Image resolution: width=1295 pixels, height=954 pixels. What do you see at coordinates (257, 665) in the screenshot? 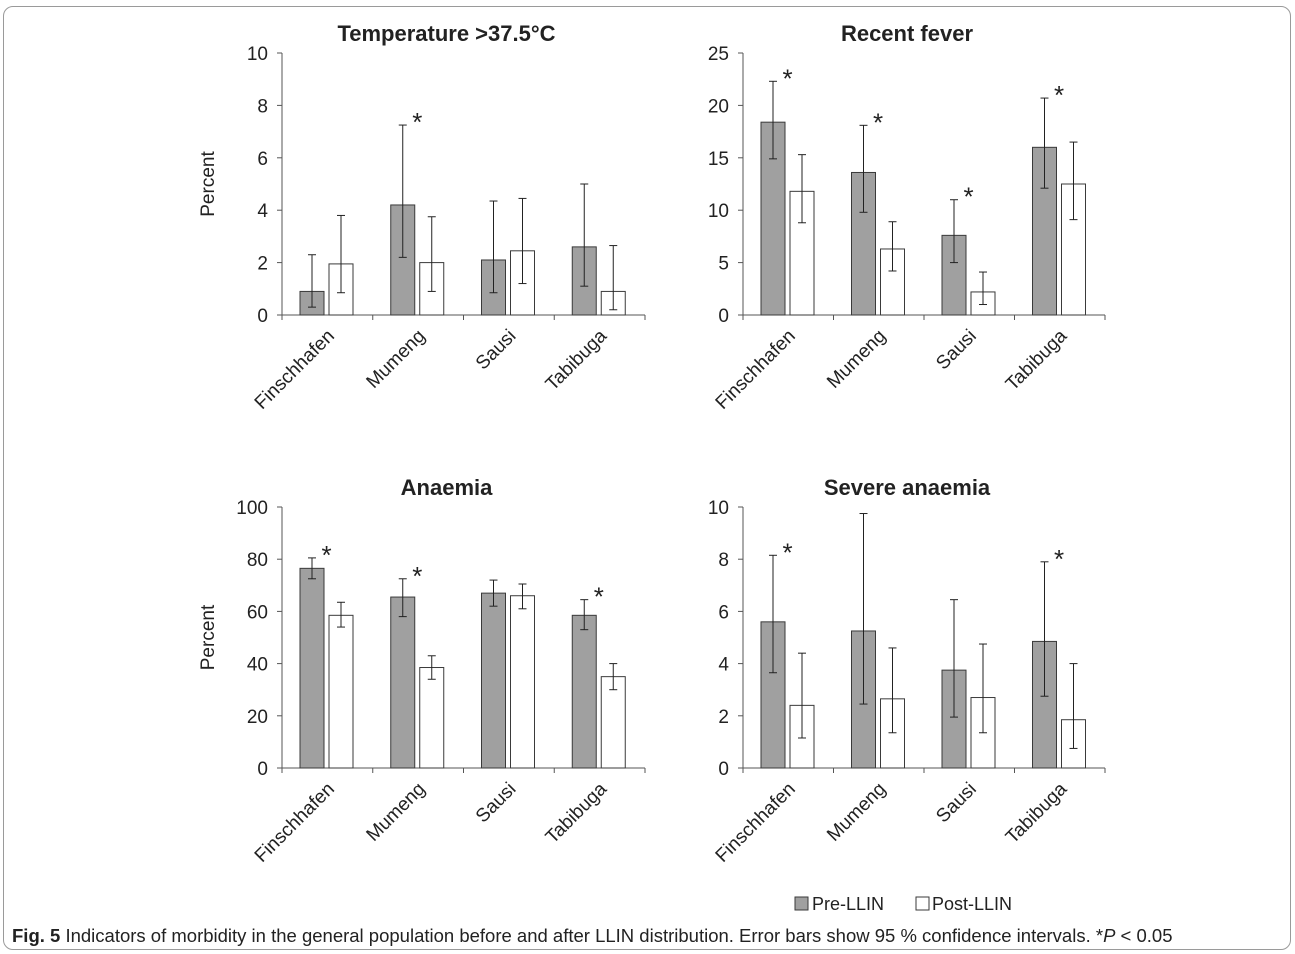
I see `y-tick-label: 40` at bounding box center [257, 665].